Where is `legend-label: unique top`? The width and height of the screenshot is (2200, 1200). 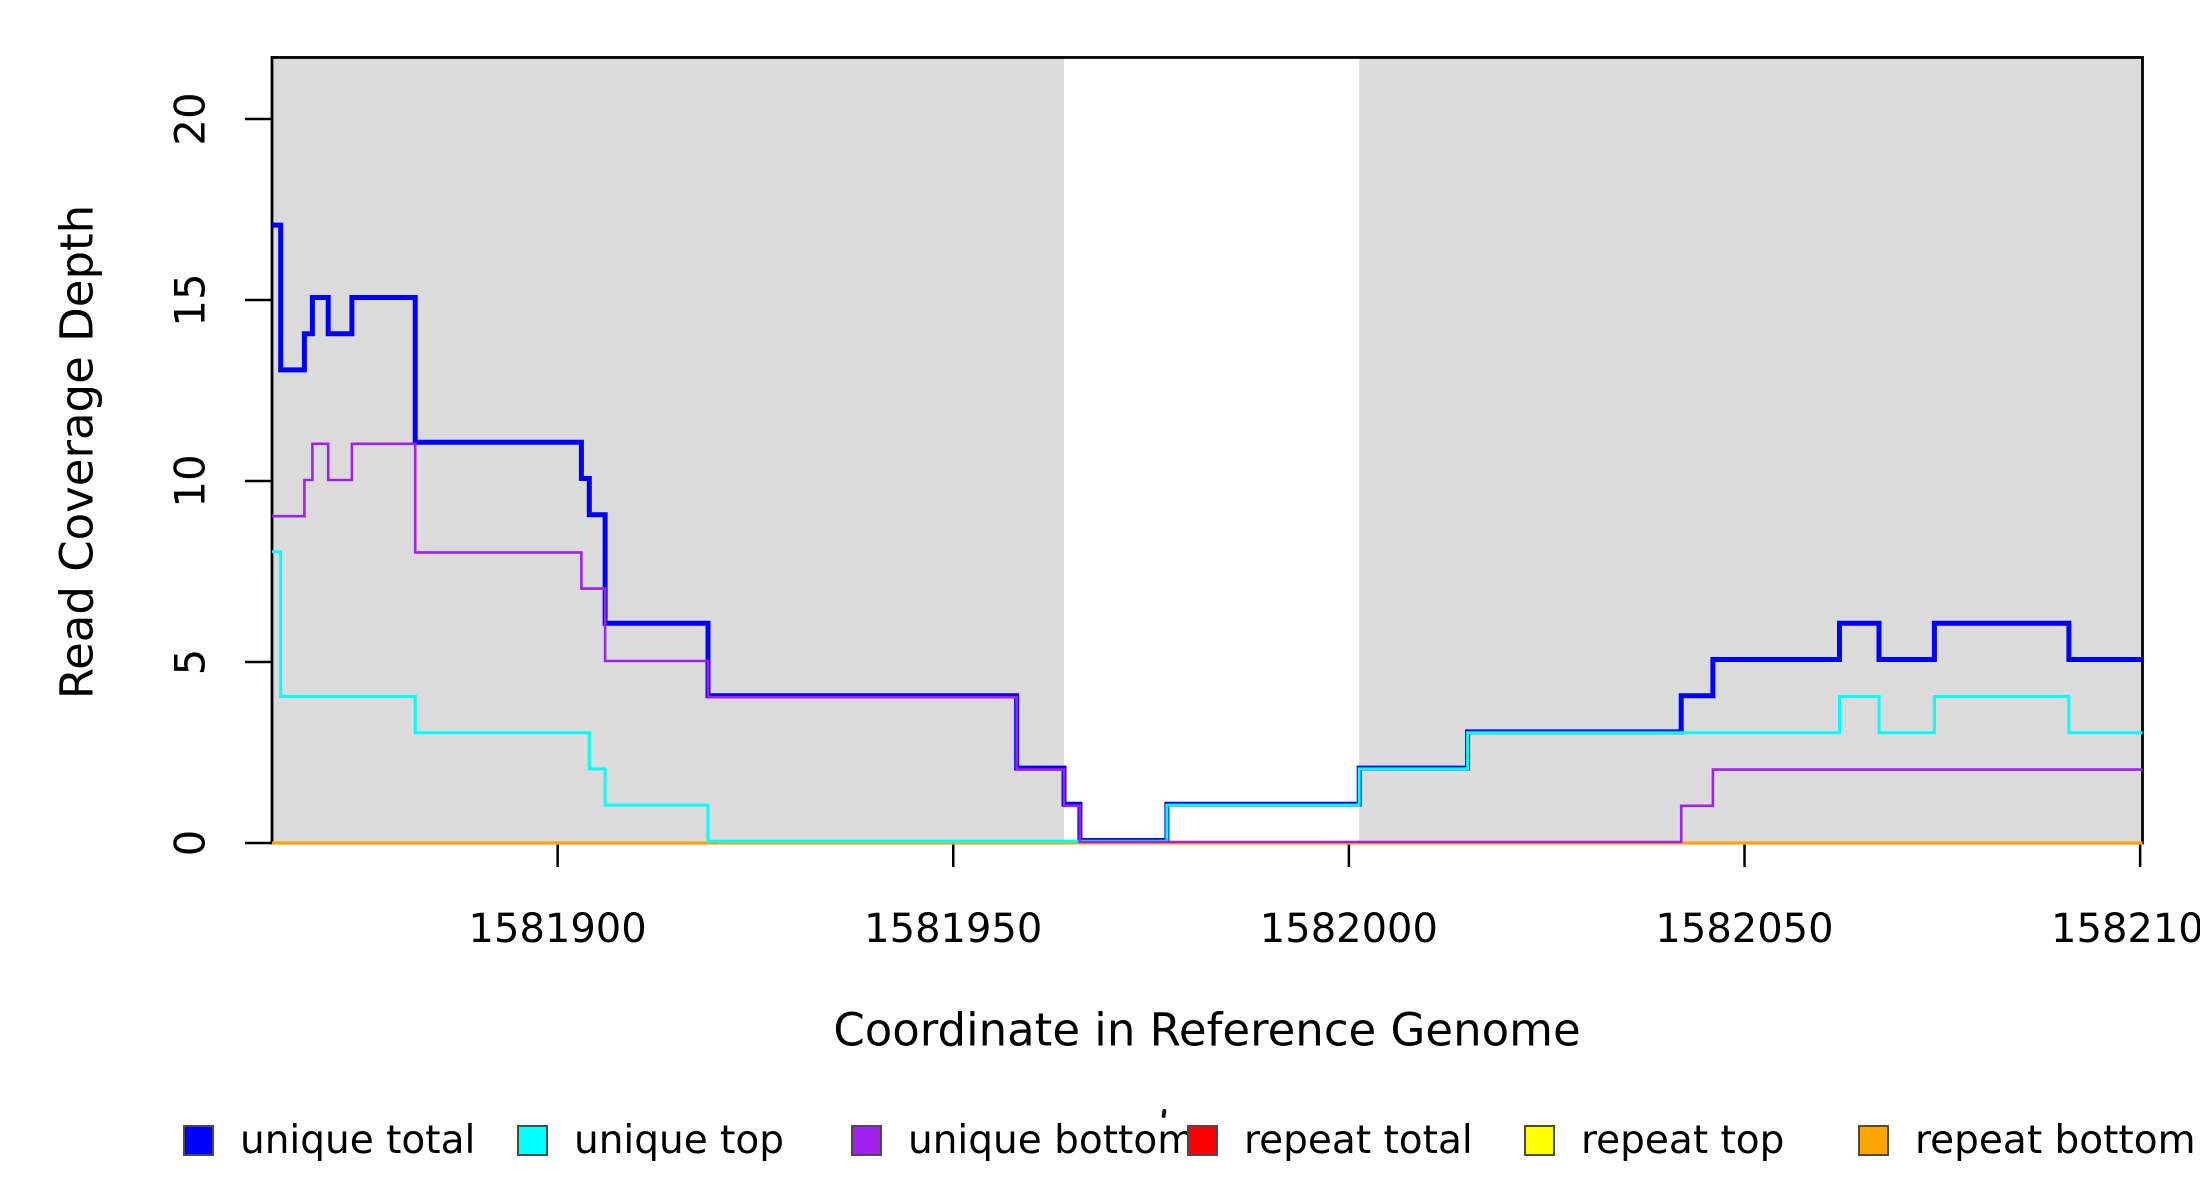 legend-label: unique top is located at coordinates (679, 1140).